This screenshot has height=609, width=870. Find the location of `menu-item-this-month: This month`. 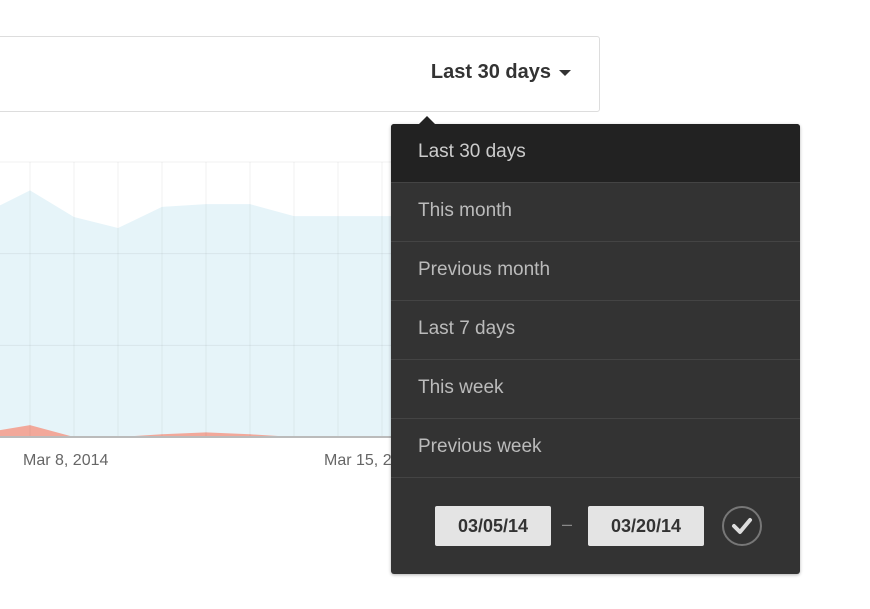

menu-item-this-month: This month is located at coordinates (595, 212).